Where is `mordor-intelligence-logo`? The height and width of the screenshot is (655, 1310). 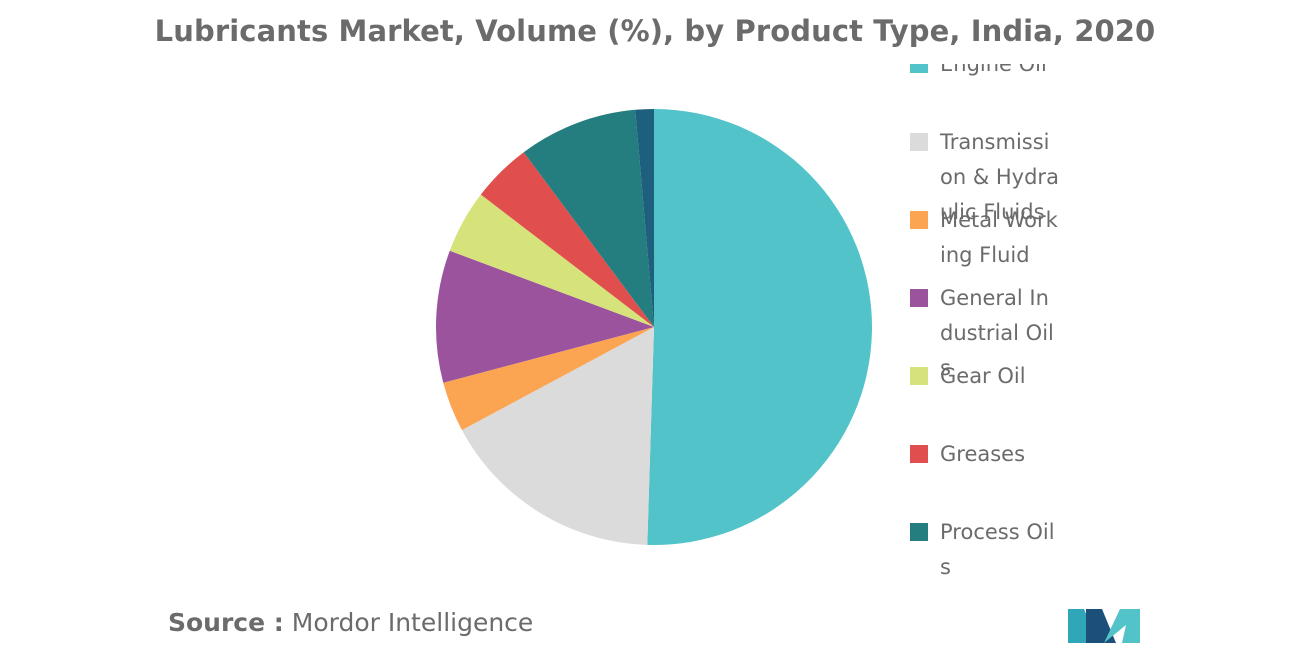 mordor-intelligence-logo is located at coordinates (1104, 626).